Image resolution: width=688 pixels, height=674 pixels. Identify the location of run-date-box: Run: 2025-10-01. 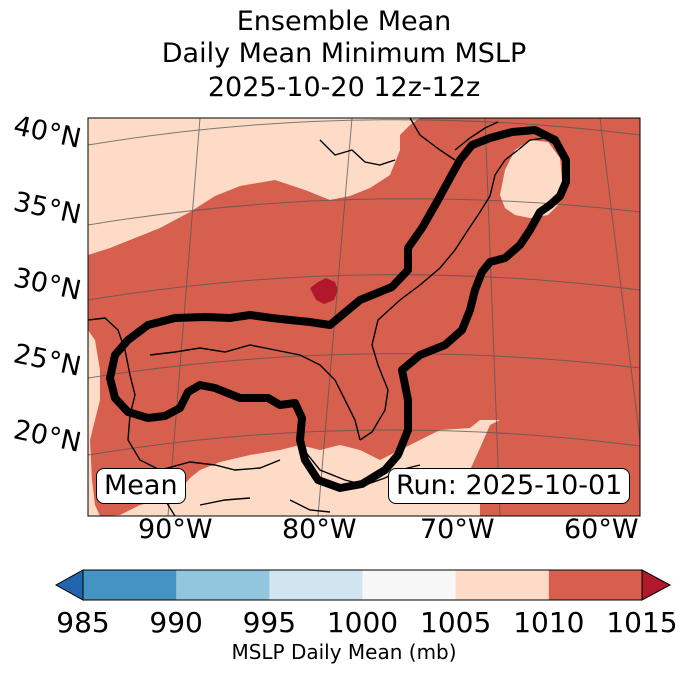
(509, 486).